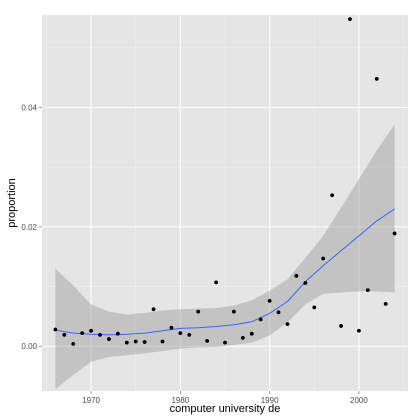  Describe the element at coordinates (225, 409) in the screenshot. I see `x-axis-title: computer university de` at that location.